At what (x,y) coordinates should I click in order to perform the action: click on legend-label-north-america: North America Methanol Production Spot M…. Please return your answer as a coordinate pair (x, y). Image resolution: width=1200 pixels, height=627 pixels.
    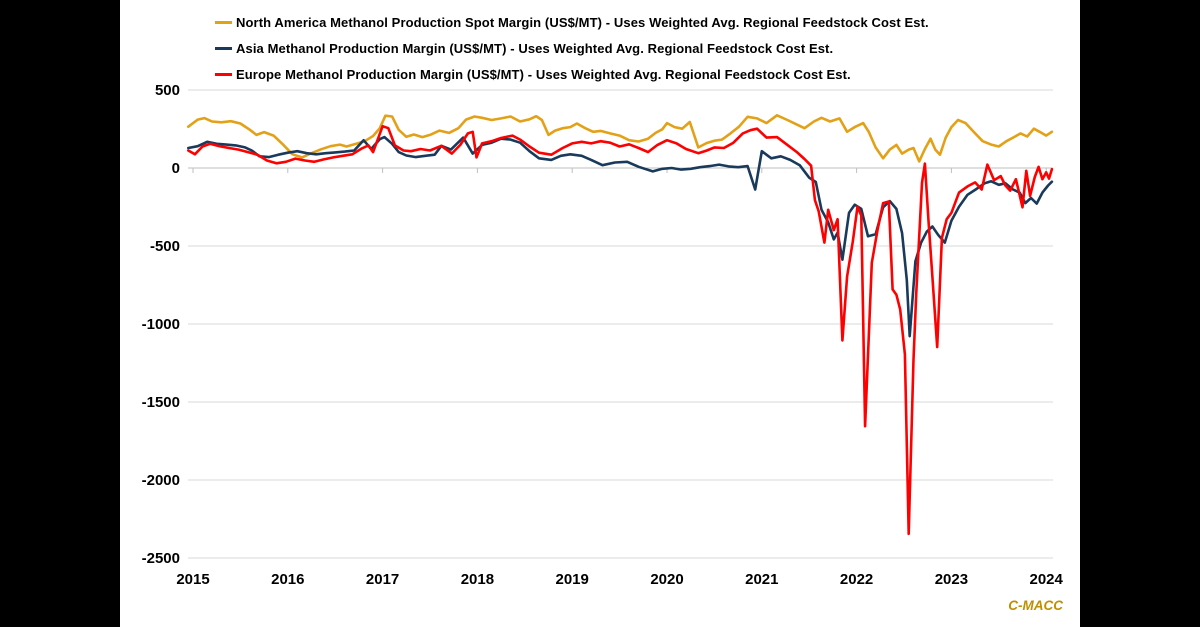
    Looking at the image, I should click on (582, 22).